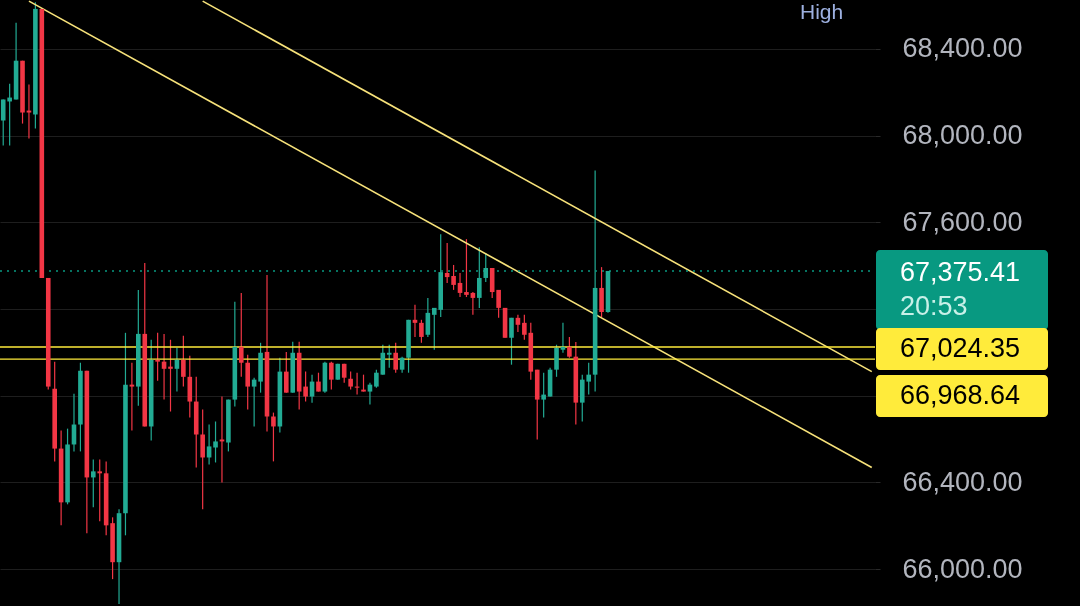 The height and width of the screenshot is (606, 1080). I want to click on y-tick-label: 66,400.00, so click(962, 481).